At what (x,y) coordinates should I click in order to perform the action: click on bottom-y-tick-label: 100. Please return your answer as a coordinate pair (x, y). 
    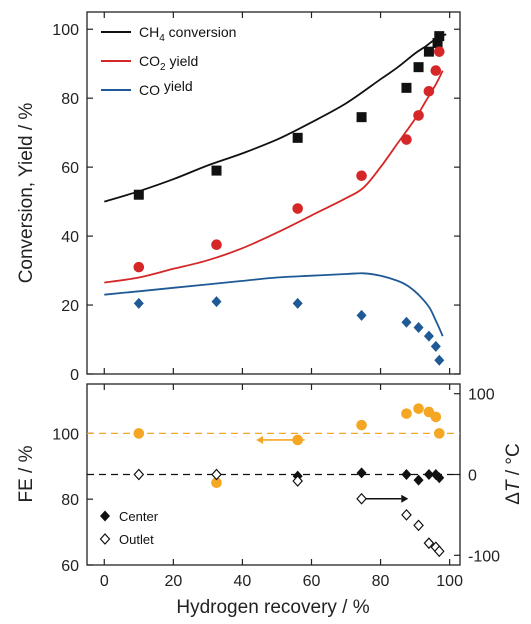
    Looking at the image, I should click on (65, 434).